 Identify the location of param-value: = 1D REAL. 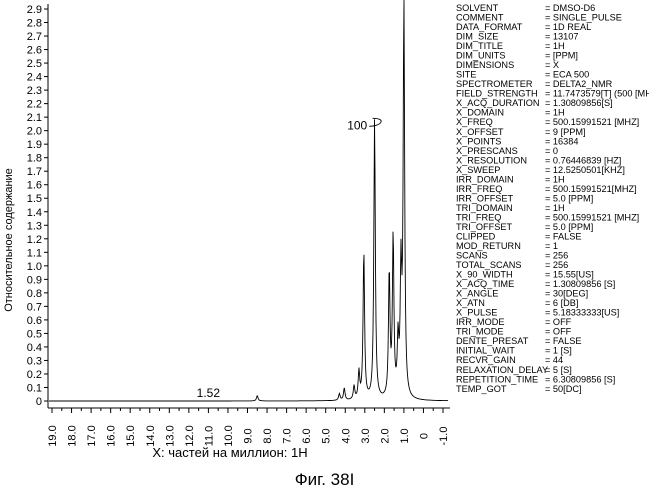
(568, 27).